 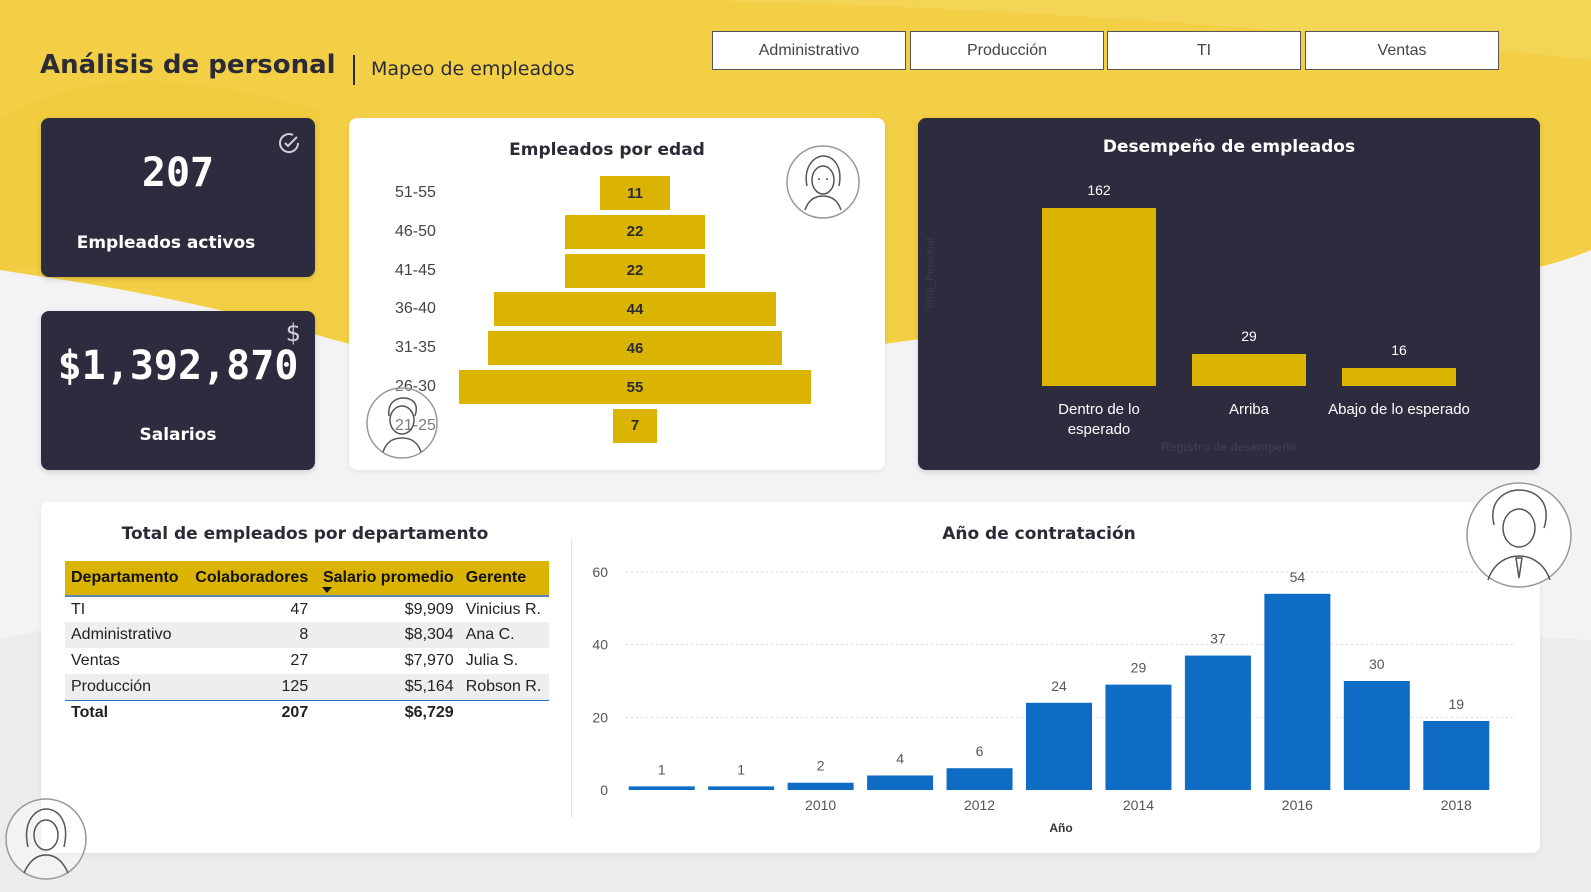 What do you see at coordinates (1377, 664) in the screenshot?
I see `hire-bar-value: 30` at bounding box center [1377, 664].